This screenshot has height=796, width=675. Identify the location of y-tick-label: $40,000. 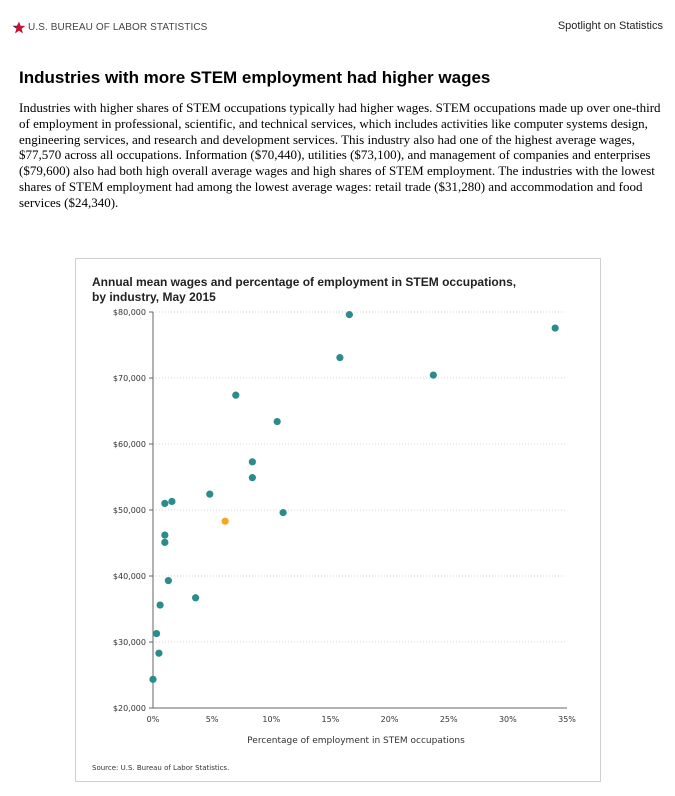
(129, 576).